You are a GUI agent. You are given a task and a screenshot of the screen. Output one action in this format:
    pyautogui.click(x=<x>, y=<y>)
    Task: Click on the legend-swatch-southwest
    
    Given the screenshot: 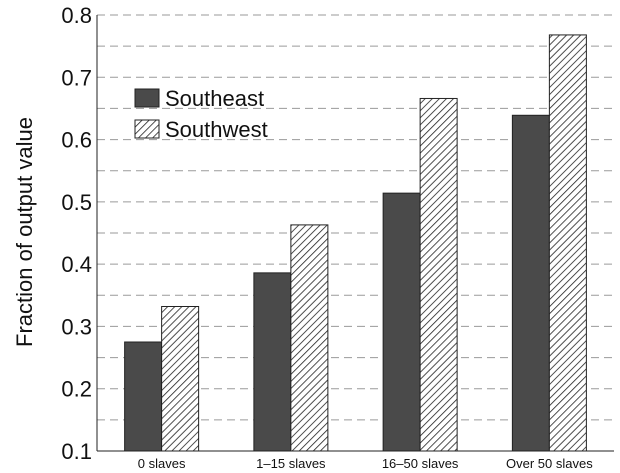 What is the action you would take?
    pyautogui.click(x=147, y=129)
    